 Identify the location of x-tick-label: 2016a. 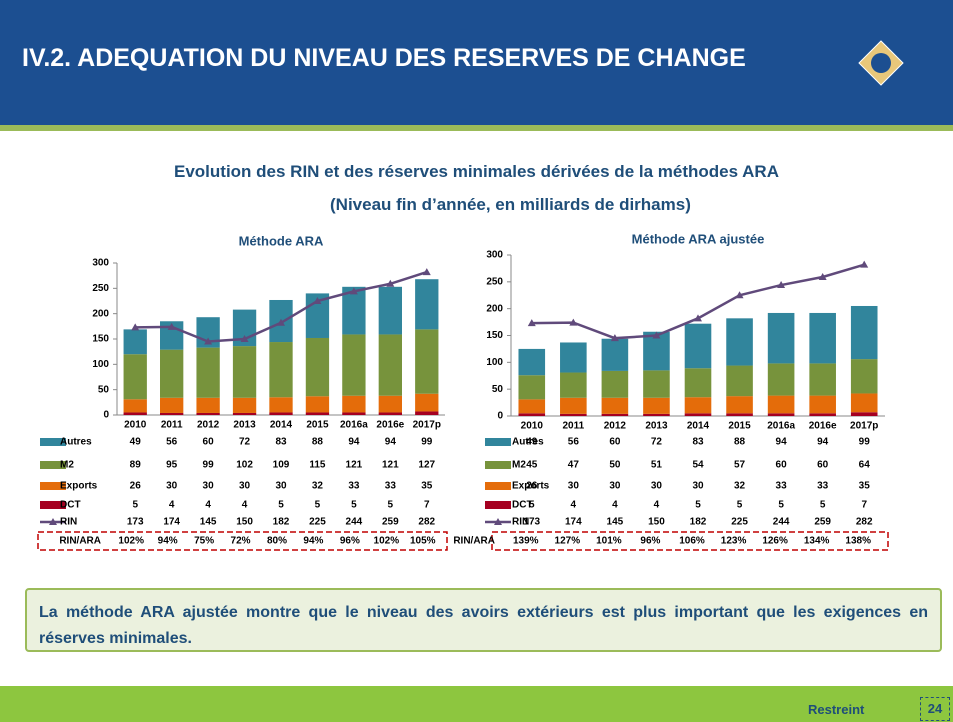
(354, 425).